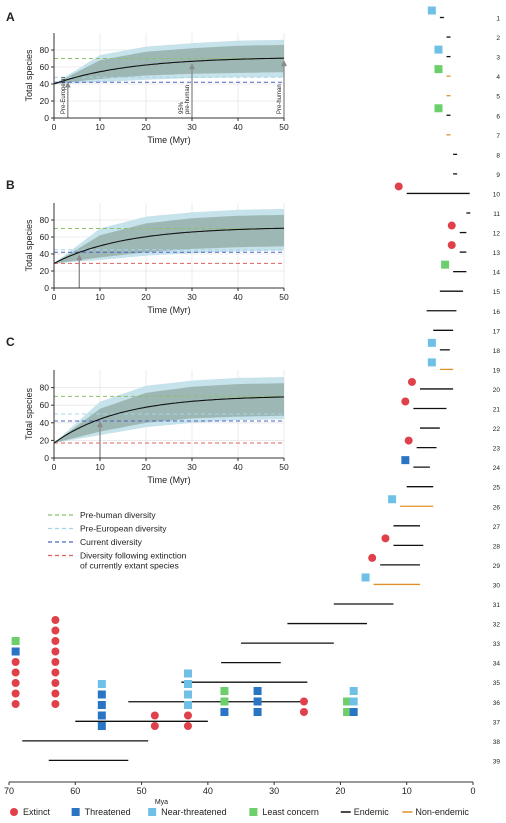 The height and width of the screenshot is (823, 506). What do you see at coordinates (497, 273) in the screenshot?
I see `lineage-number: 14` at bounding box center [497, 273].